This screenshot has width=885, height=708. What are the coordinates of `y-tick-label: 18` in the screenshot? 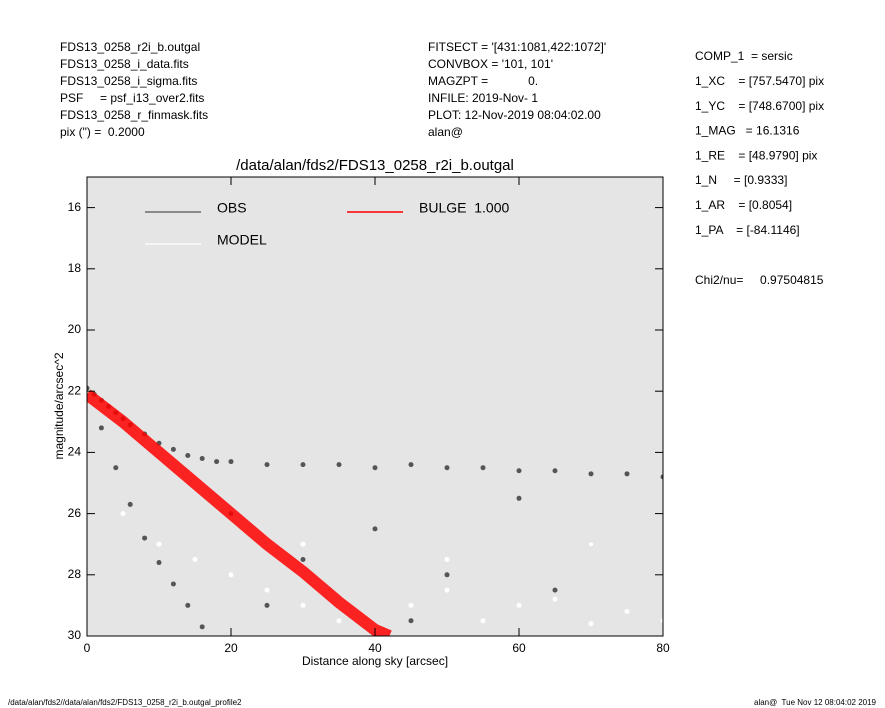 It's located at (75, 268).